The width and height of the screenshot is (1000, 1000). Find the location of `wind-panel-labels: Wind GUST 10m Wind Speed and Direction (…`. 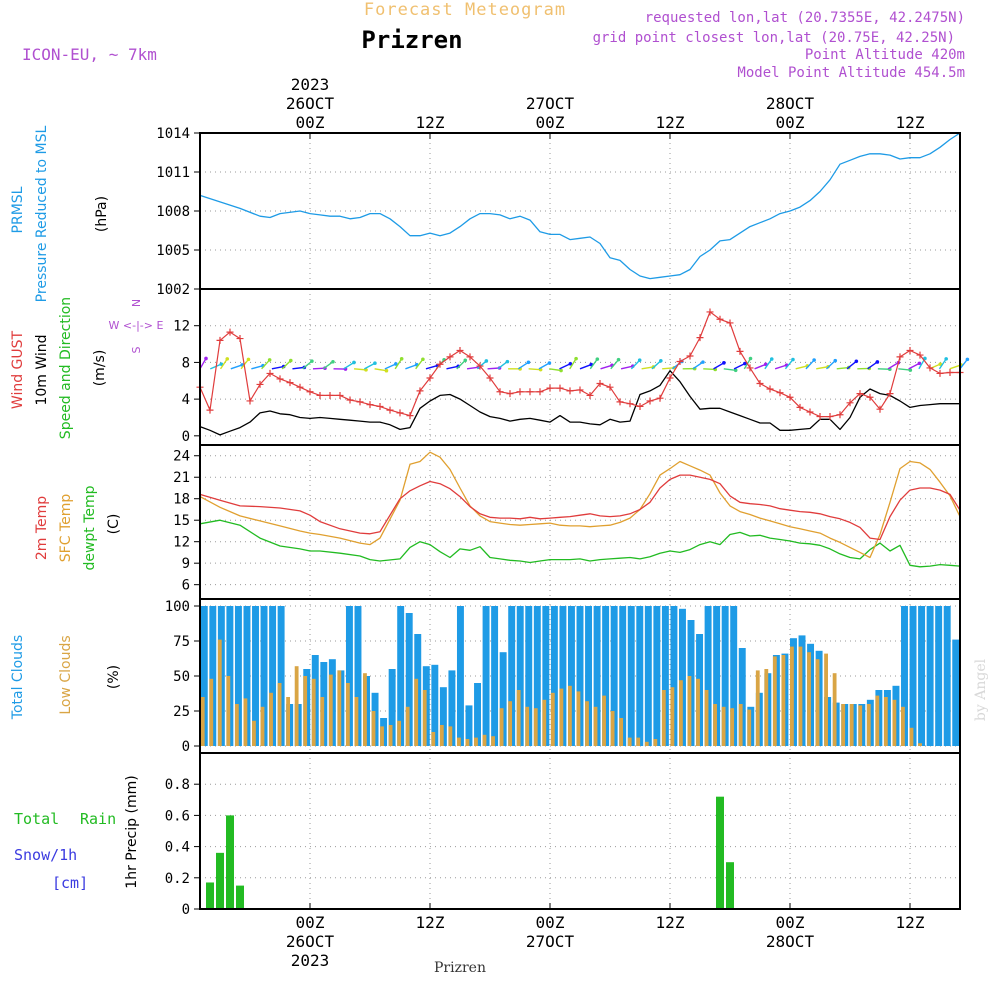

wind-panel-labels: Wind GUST 10m Wind Speed and Direction (… is located at coordinates (86, 368).